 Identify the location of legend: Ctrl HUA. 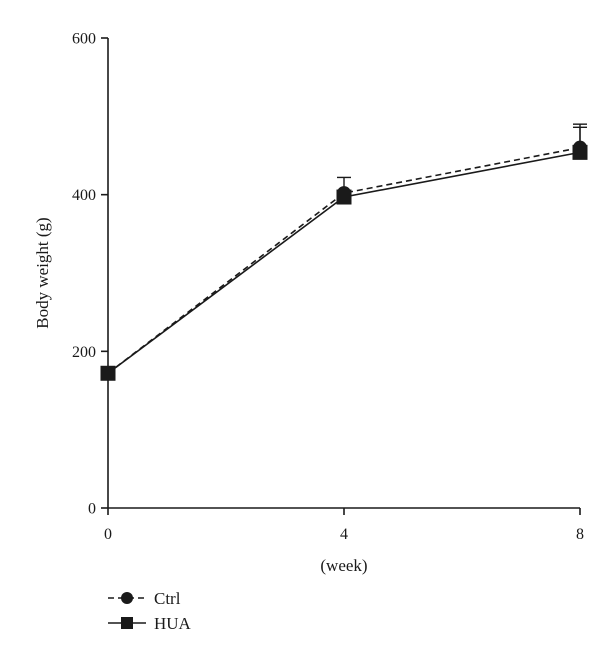
(150, 611).